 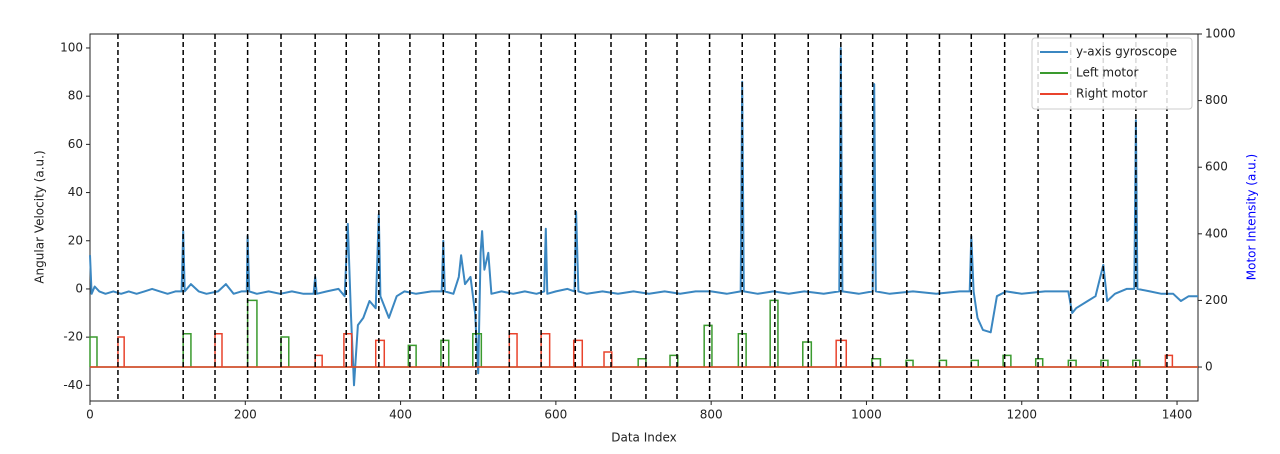 What do you see at coordinates (866, 415) in the screenshot?
I see `x-tick-label: 1000` at bounding box center [866, 415].